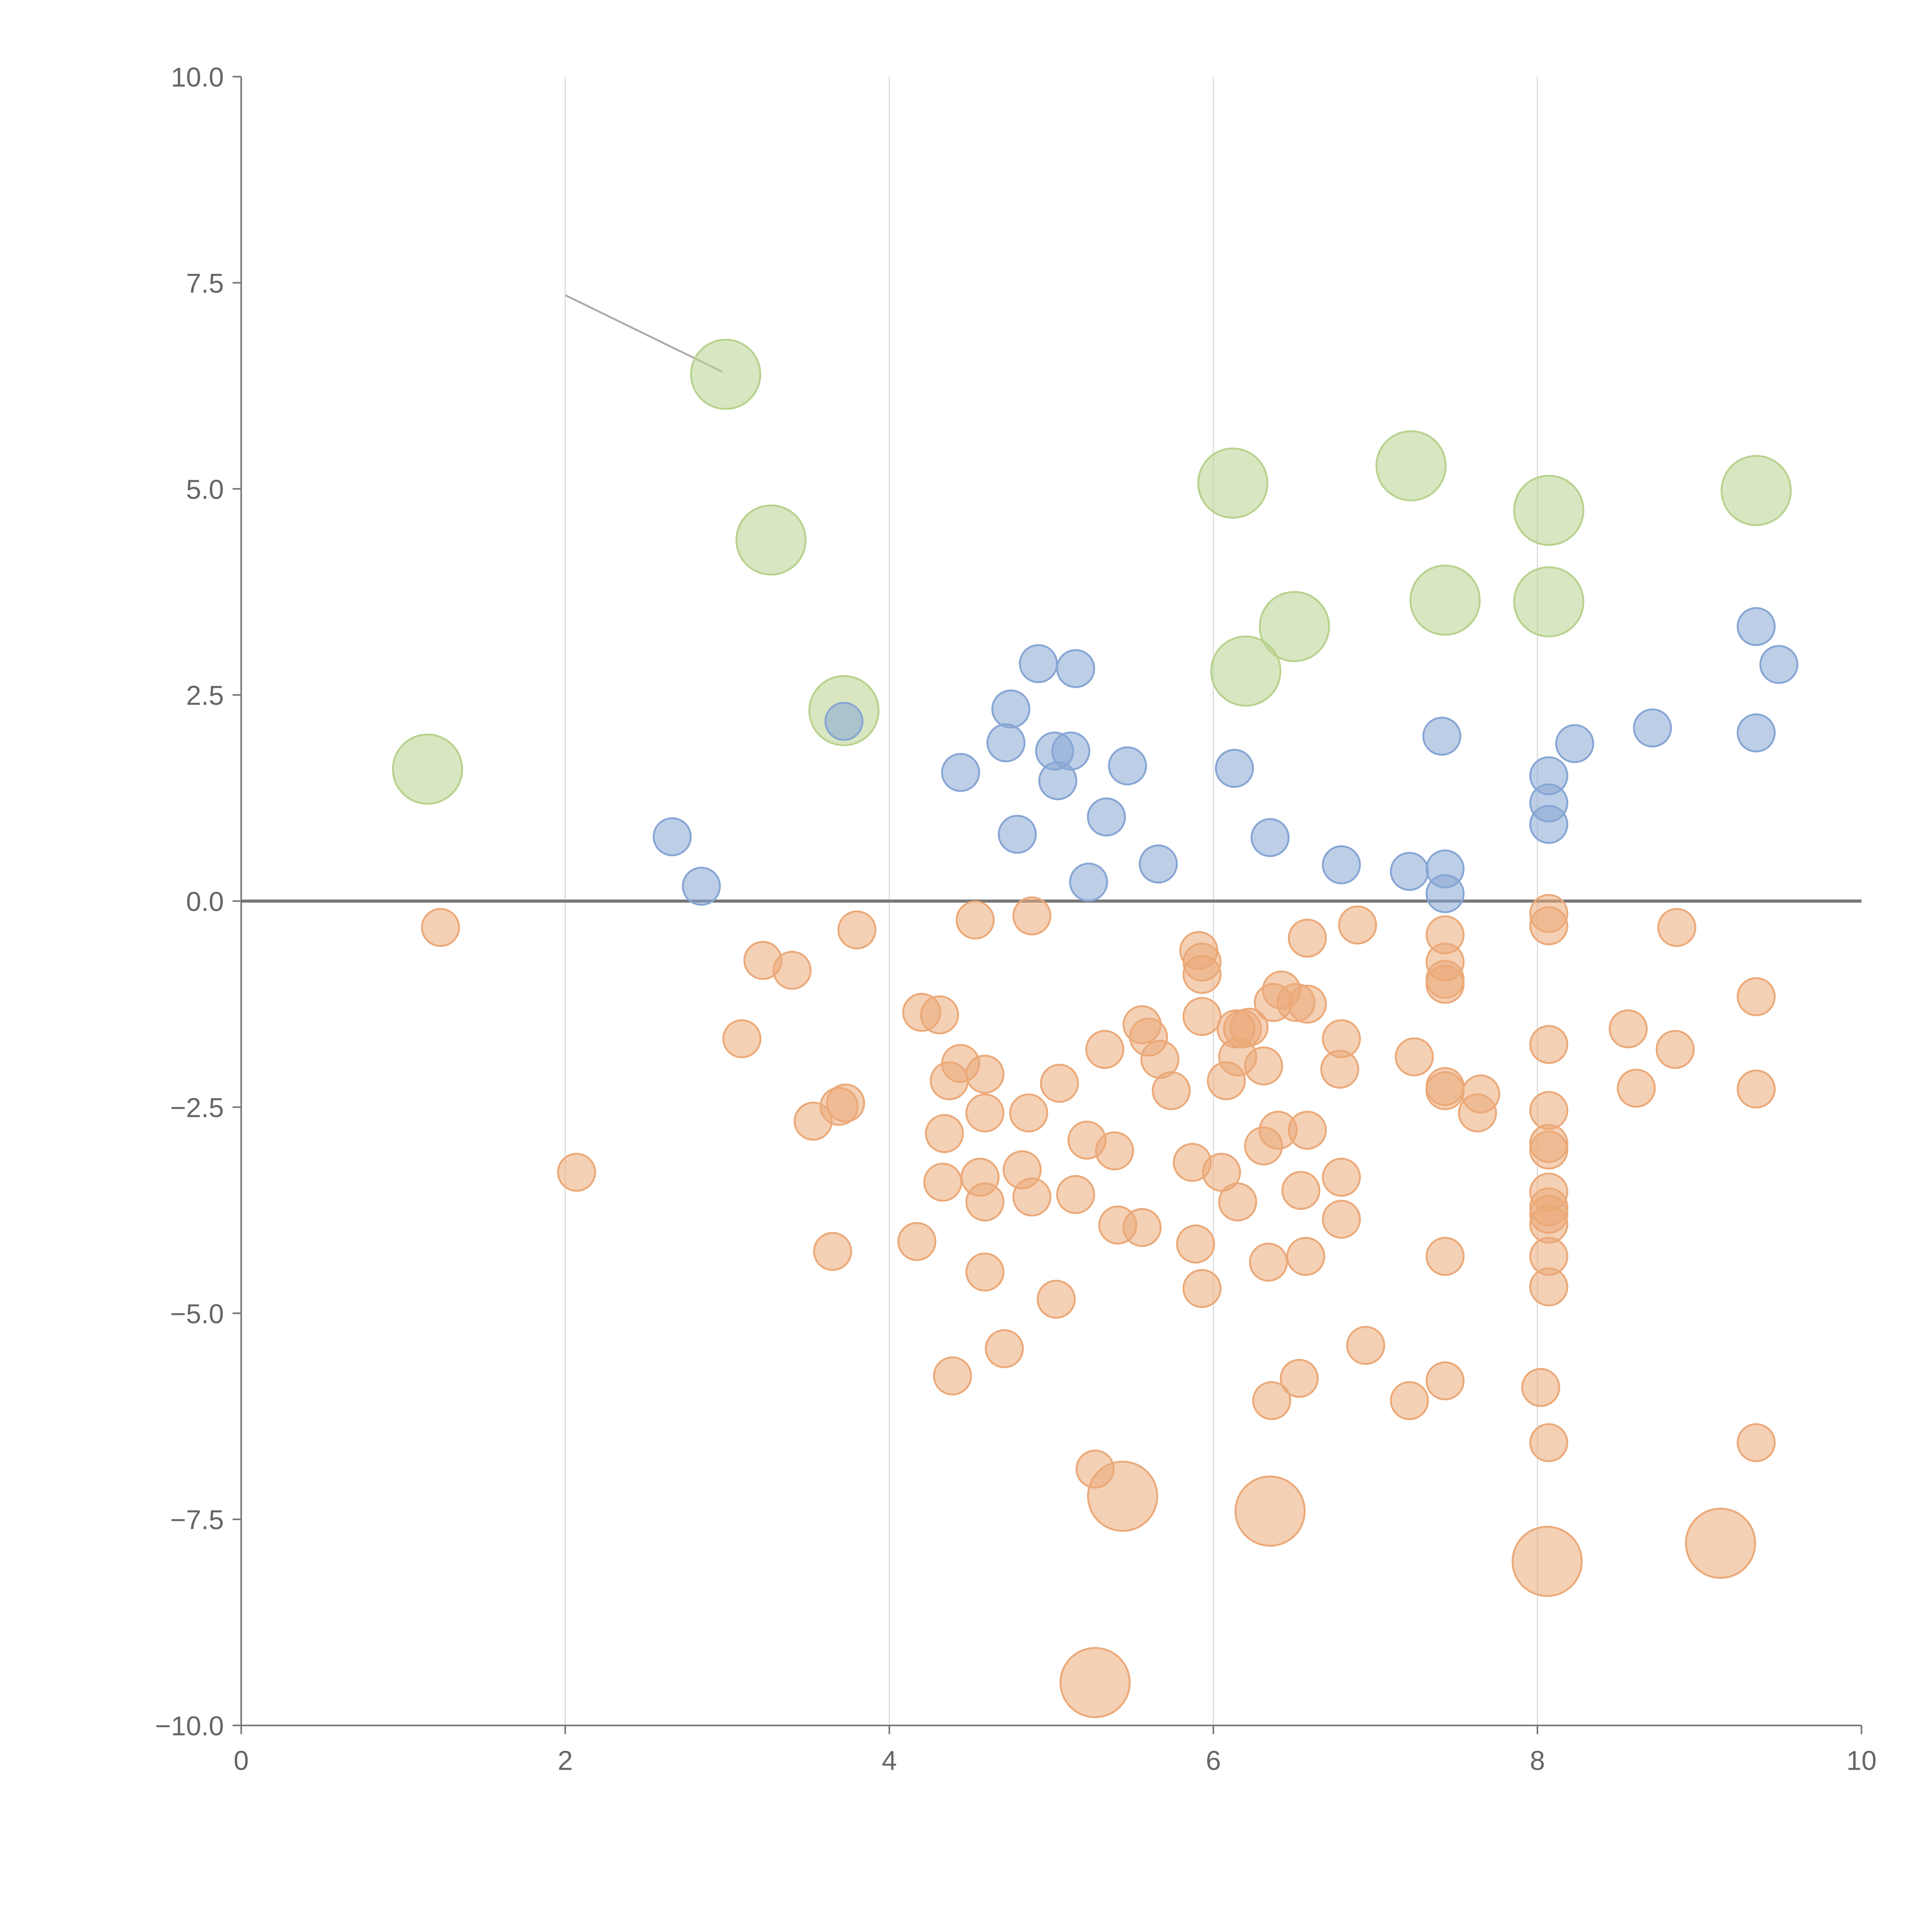  Describe the element at coordinates (1538, 1760) in the screenshot. I see `x-tick-label: 8` at that location.